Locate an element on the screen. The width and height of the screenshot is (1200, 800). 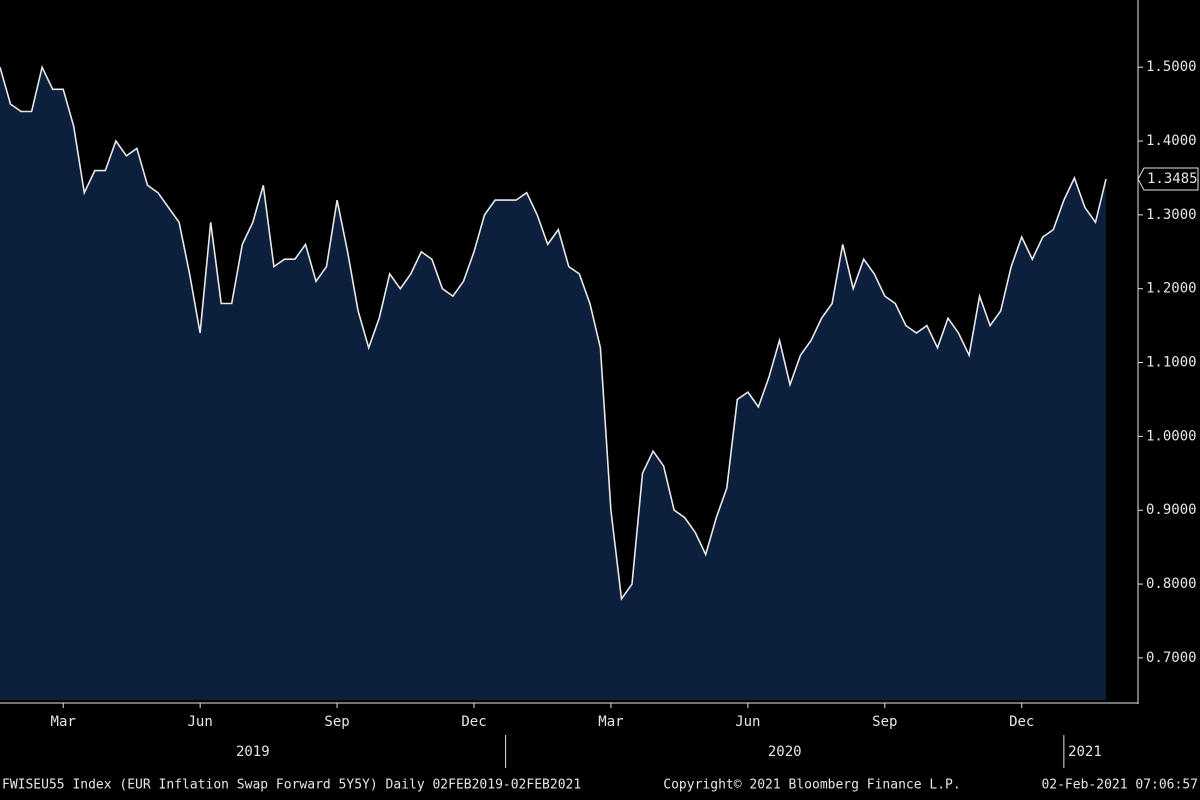
last-value-box is located at coordinates (1168, 179).